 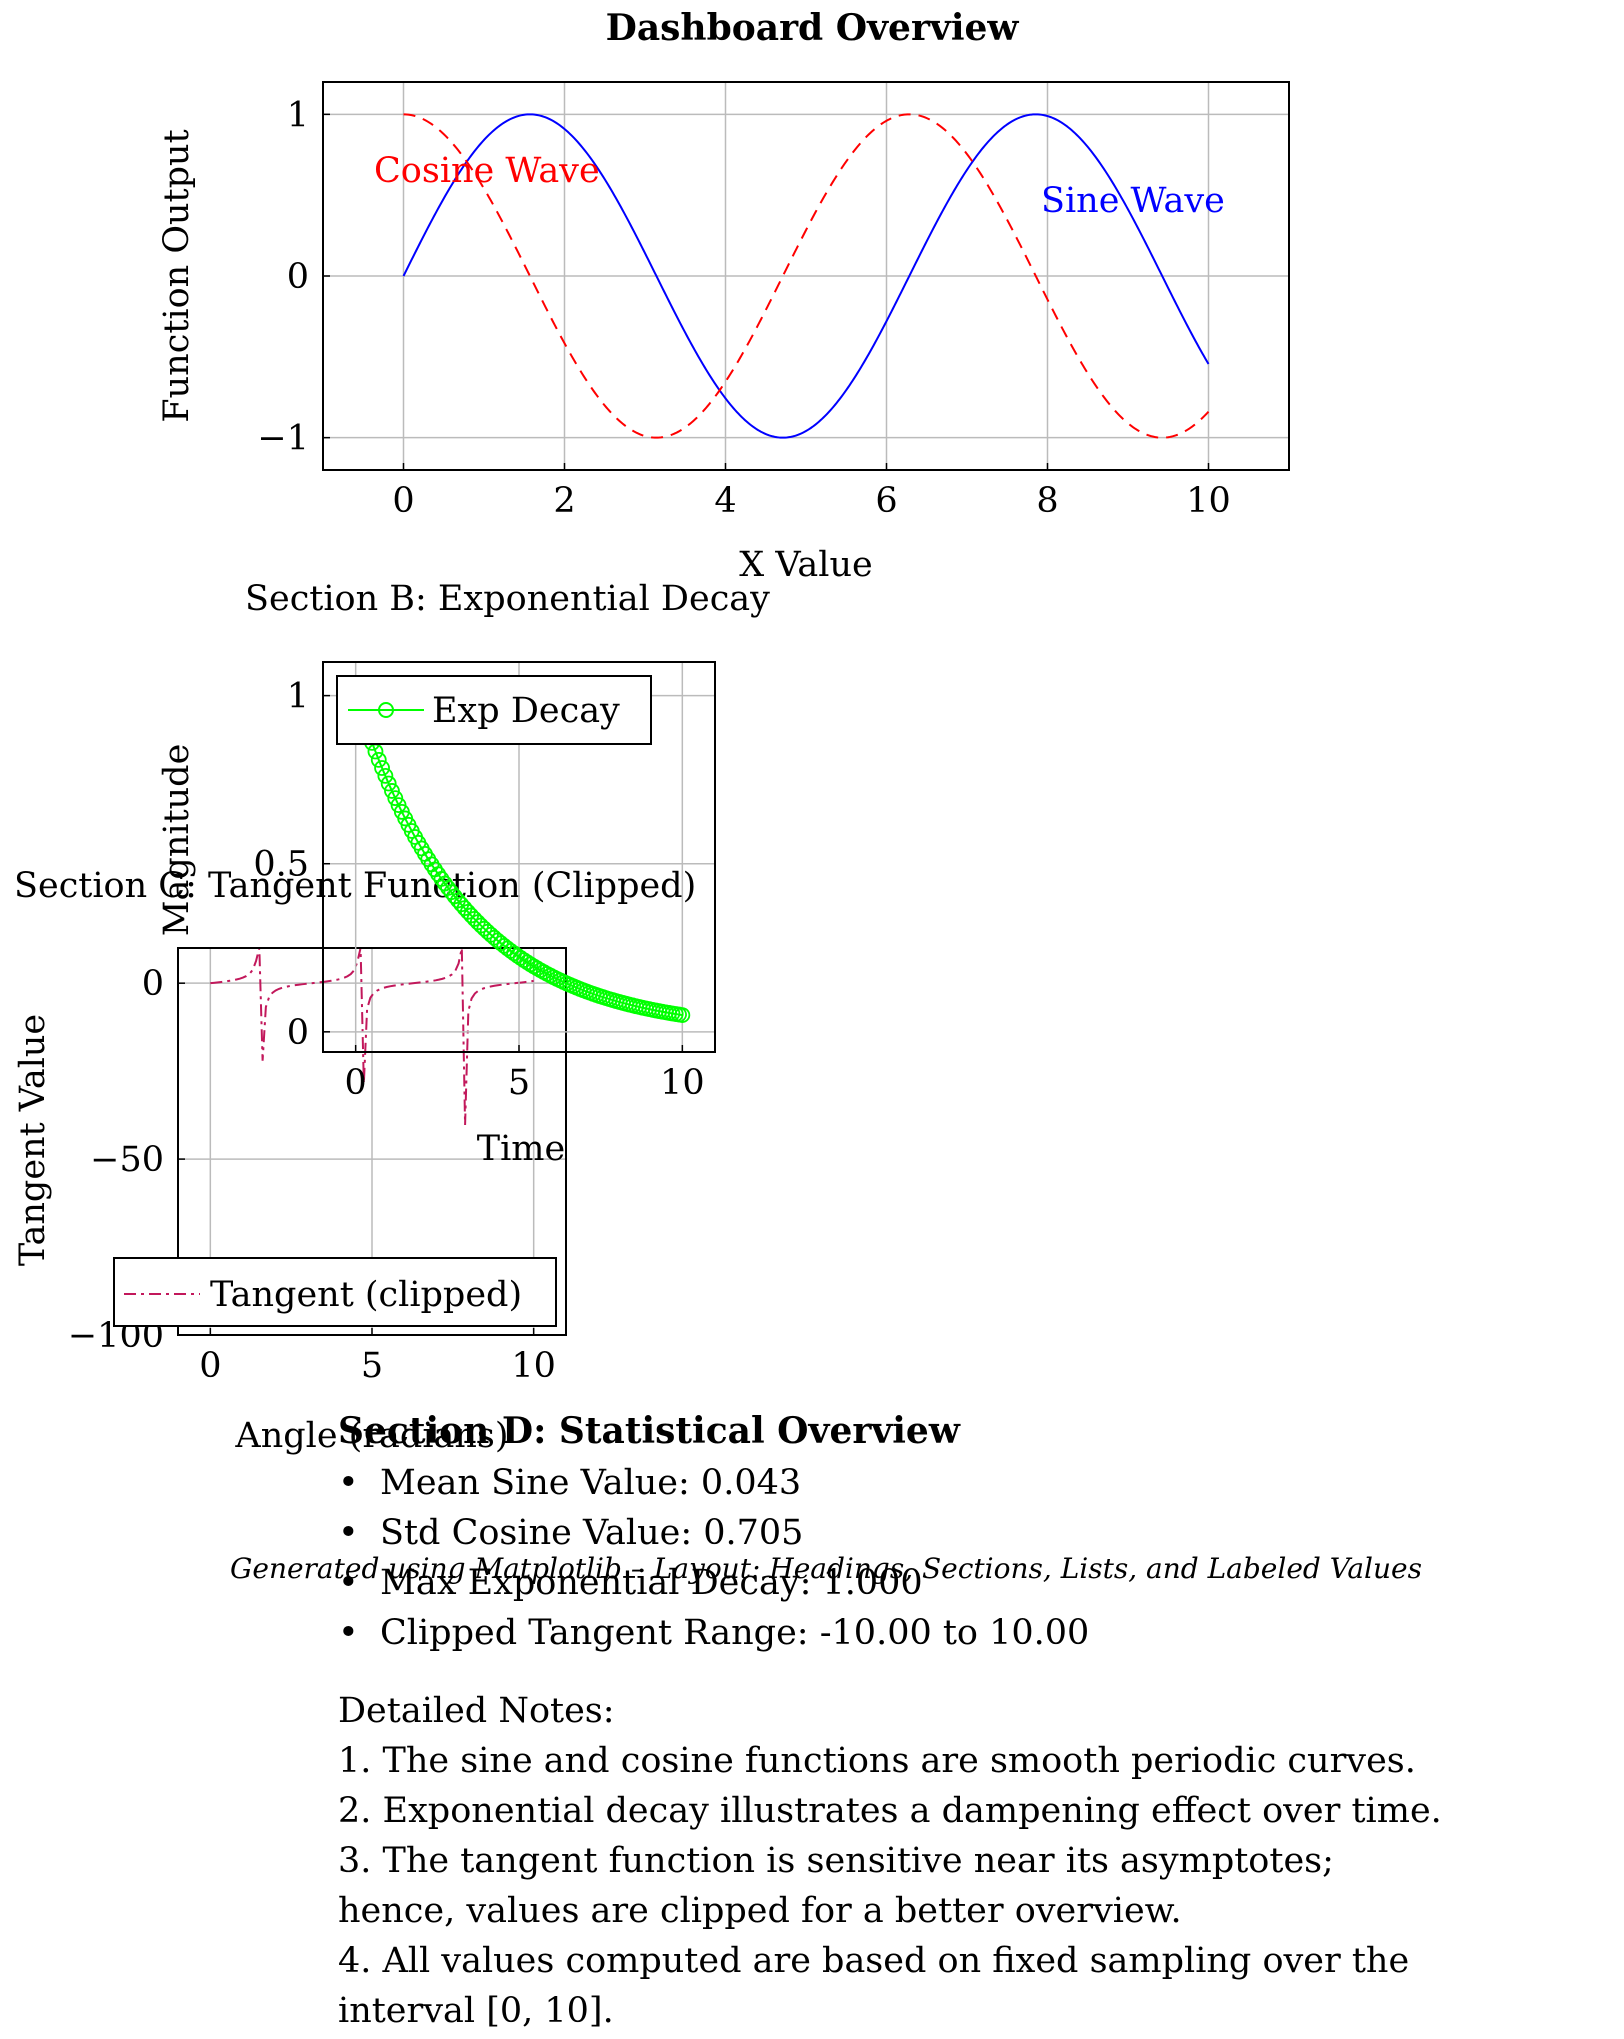 What do you see at coordinates (283, 439) in the screenshot?
I see `y-tick-label: −1` at bounding box center [283, 439].